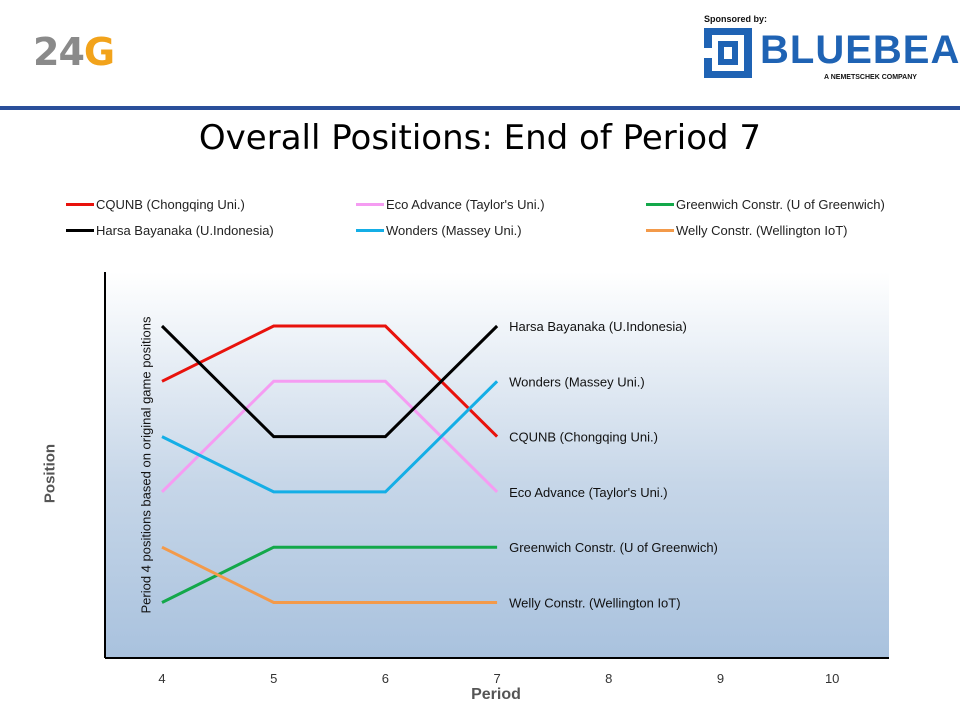 Image resolution: width=960 pixels, height=720 pixels. What do you see at coordinates (720, 678) in the screenshot?
I see `x-tick-label: 9` at bounding box center [720, 678].